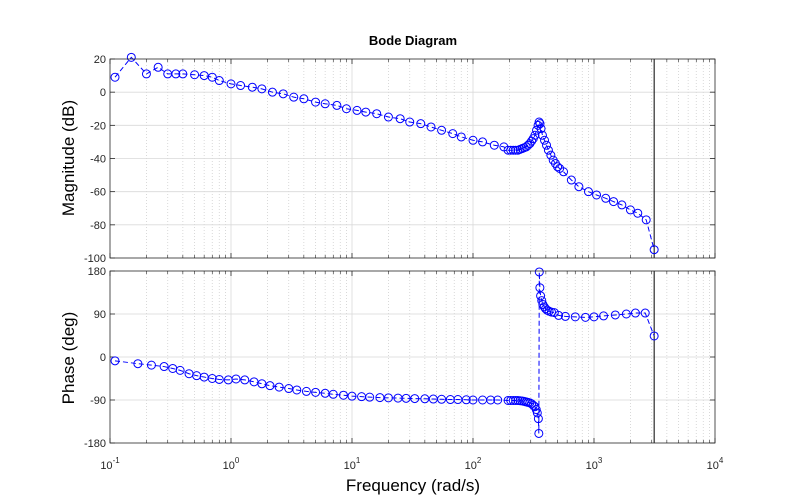 This screenshot has width=790, height=501. I want to click on x-tick-exponent: 3, so click(600, 460).